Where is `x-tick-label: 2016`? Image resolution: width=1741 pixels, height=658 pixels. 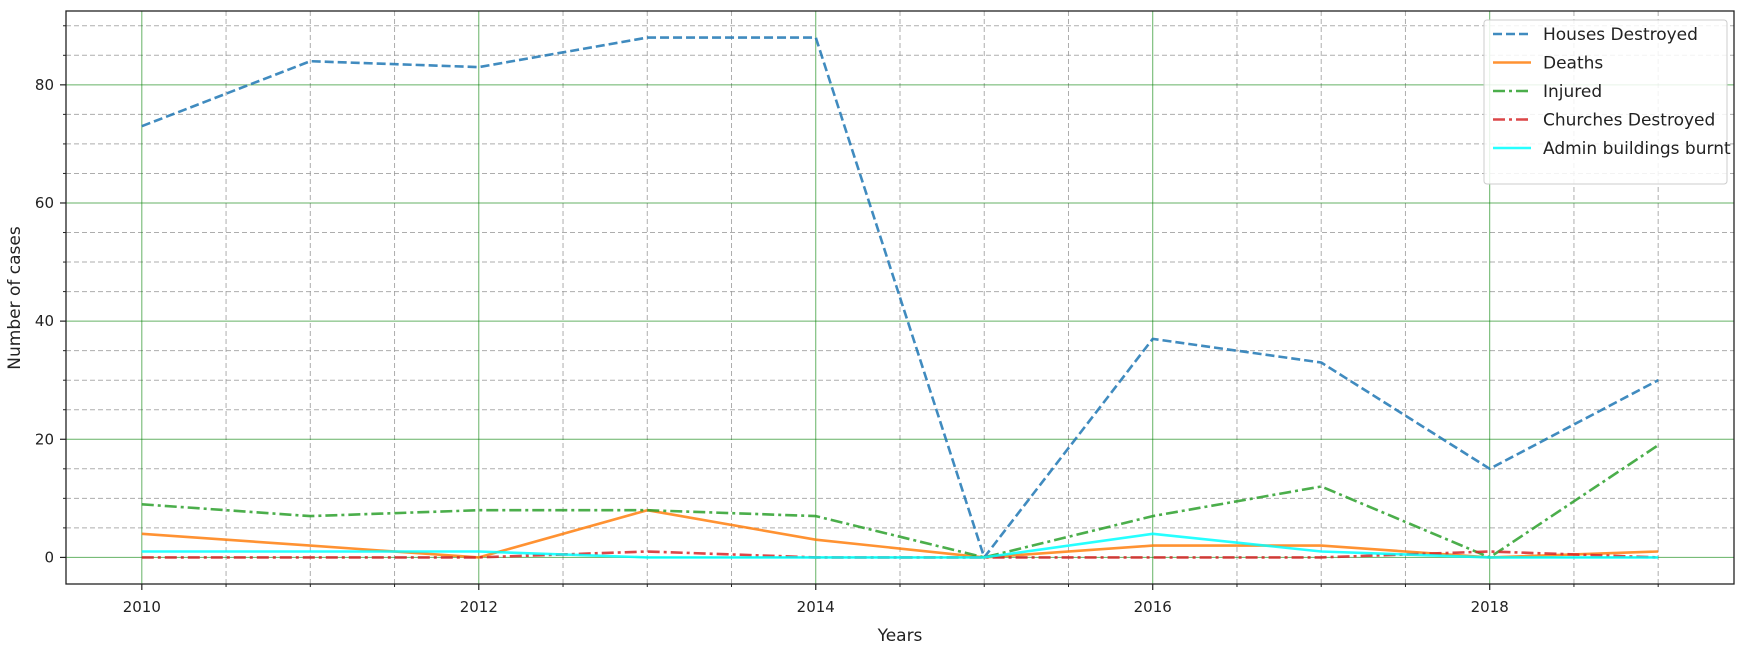
x-tick-label: 2016 is located at coordinates (1153, 607).